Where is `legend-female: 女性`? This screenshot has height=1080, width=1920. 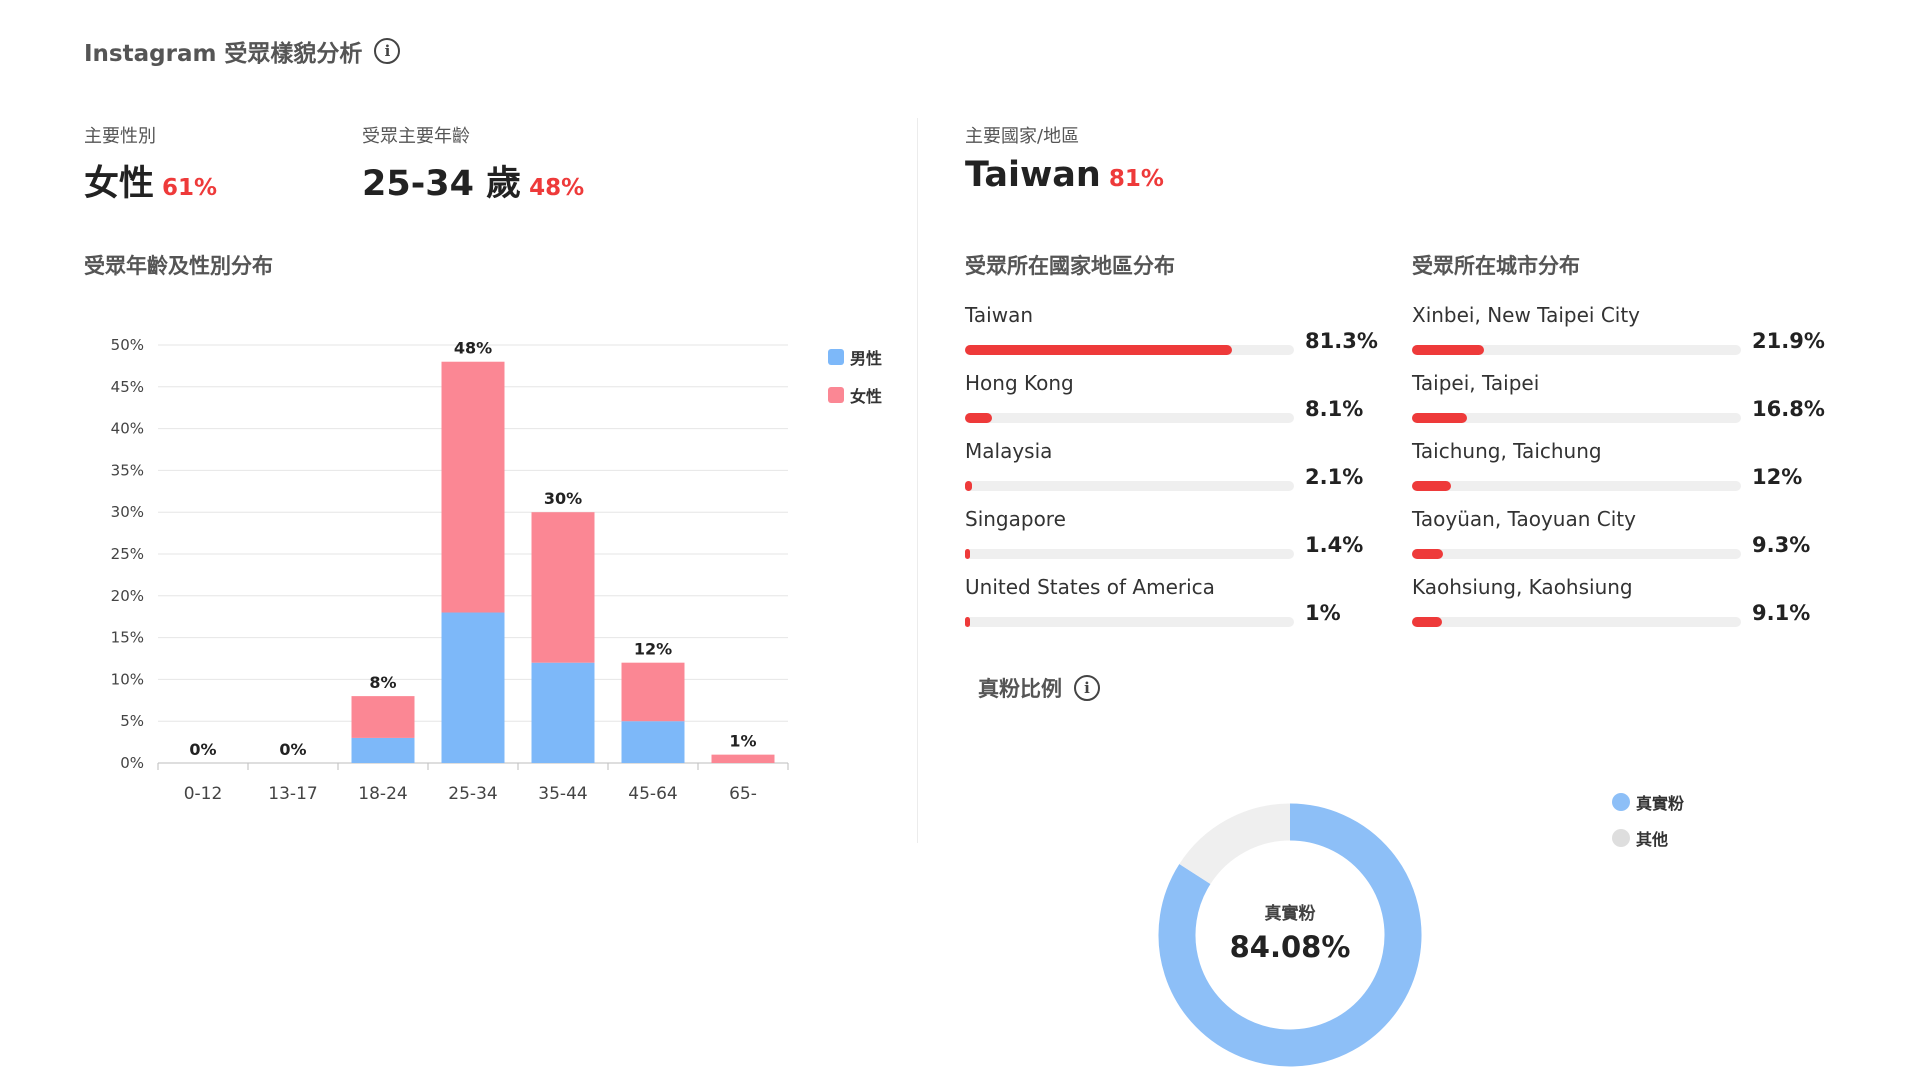 legend-female: 女性 is located at coordinates (855, 395).